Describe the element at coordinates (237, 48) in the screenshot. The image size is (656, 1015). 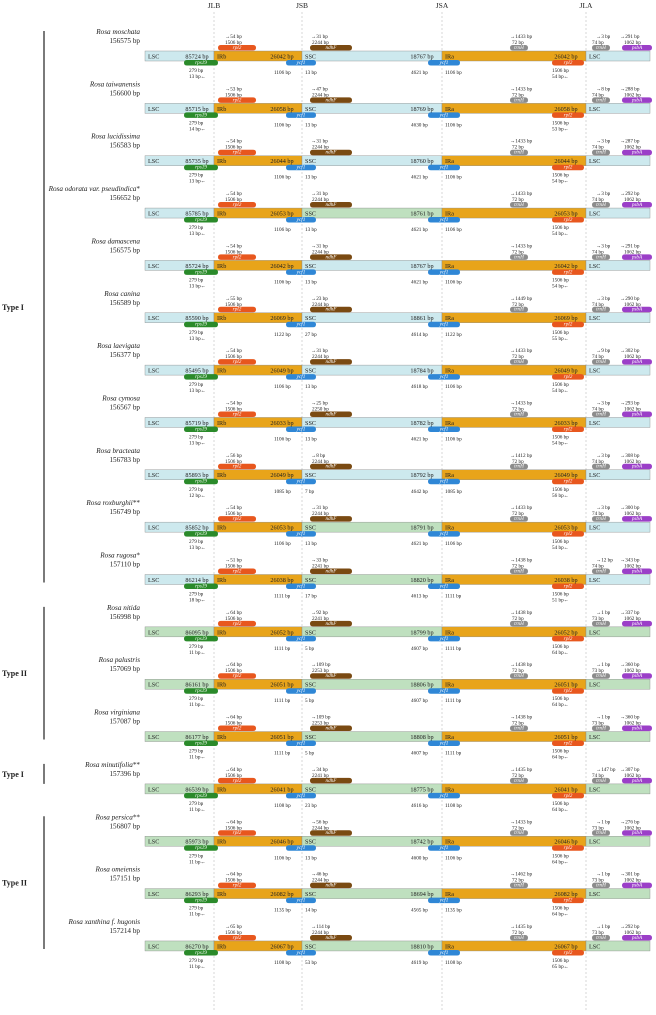
I see `rpl2-gene-top-group: rpl2` at that location.